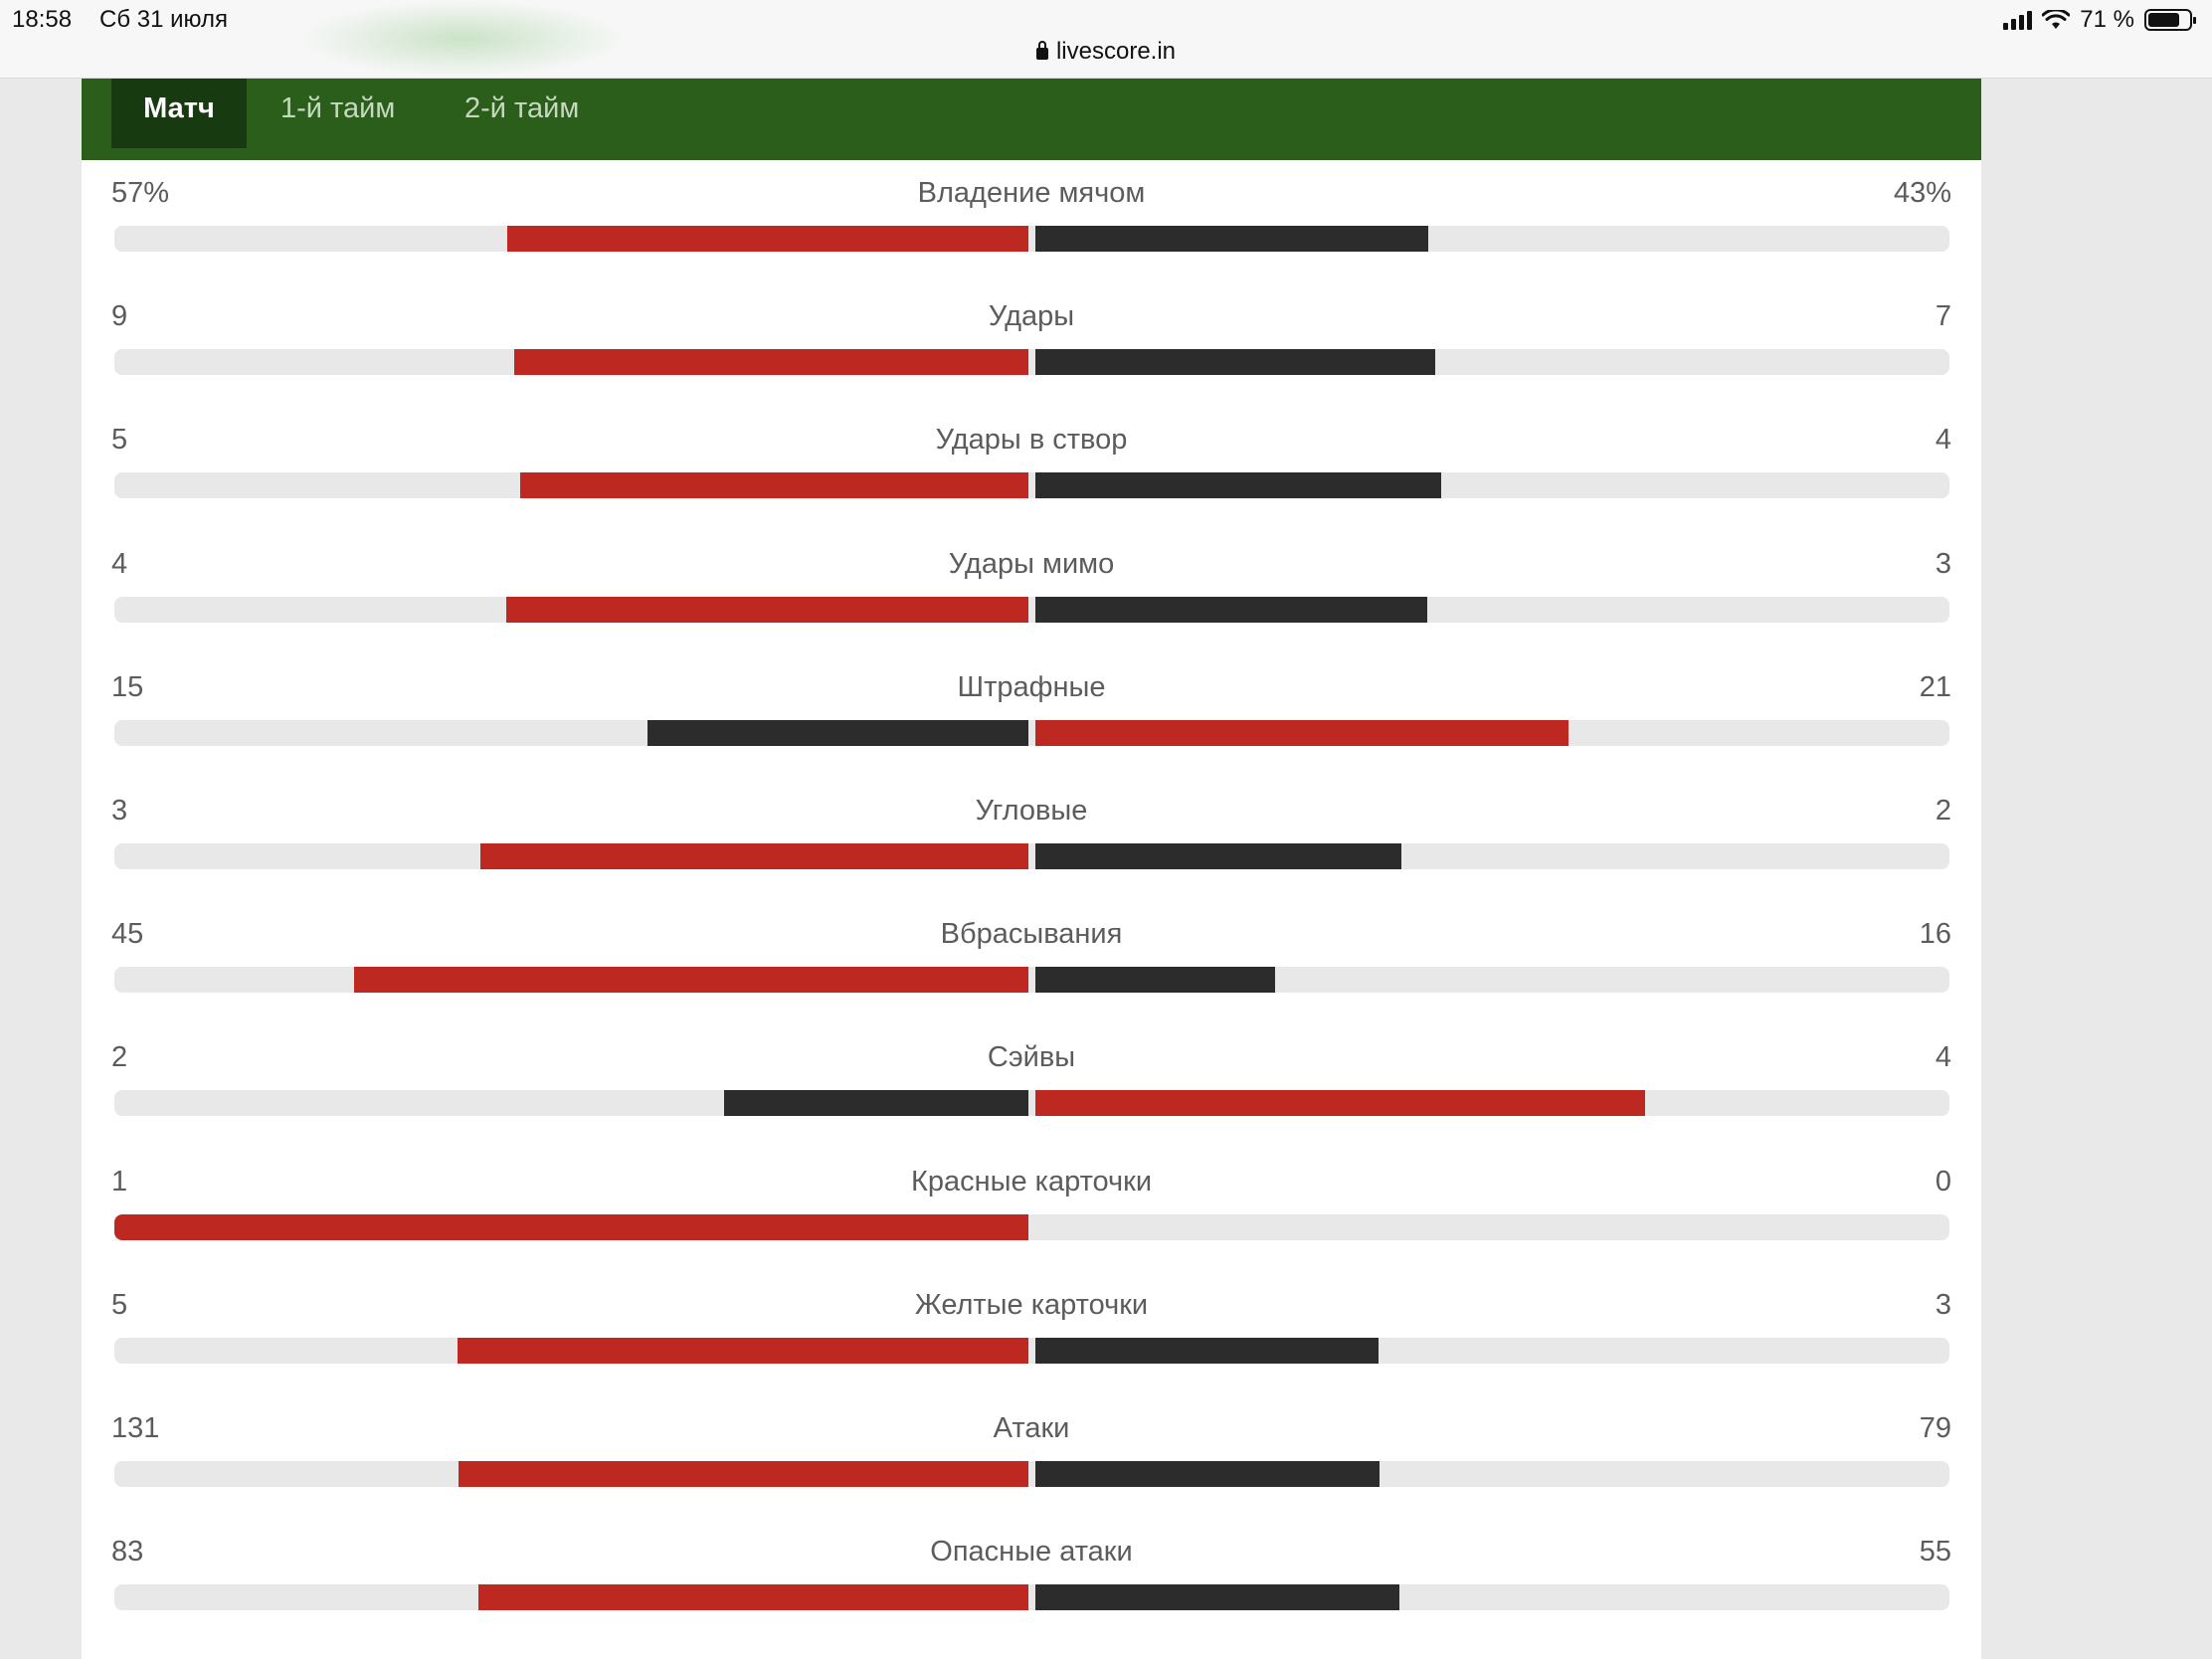 The width and height of the screenshot is (2212, 1659). I want to click on stat-row: 5 Желтые карточки 3, so click(1031, 1348).